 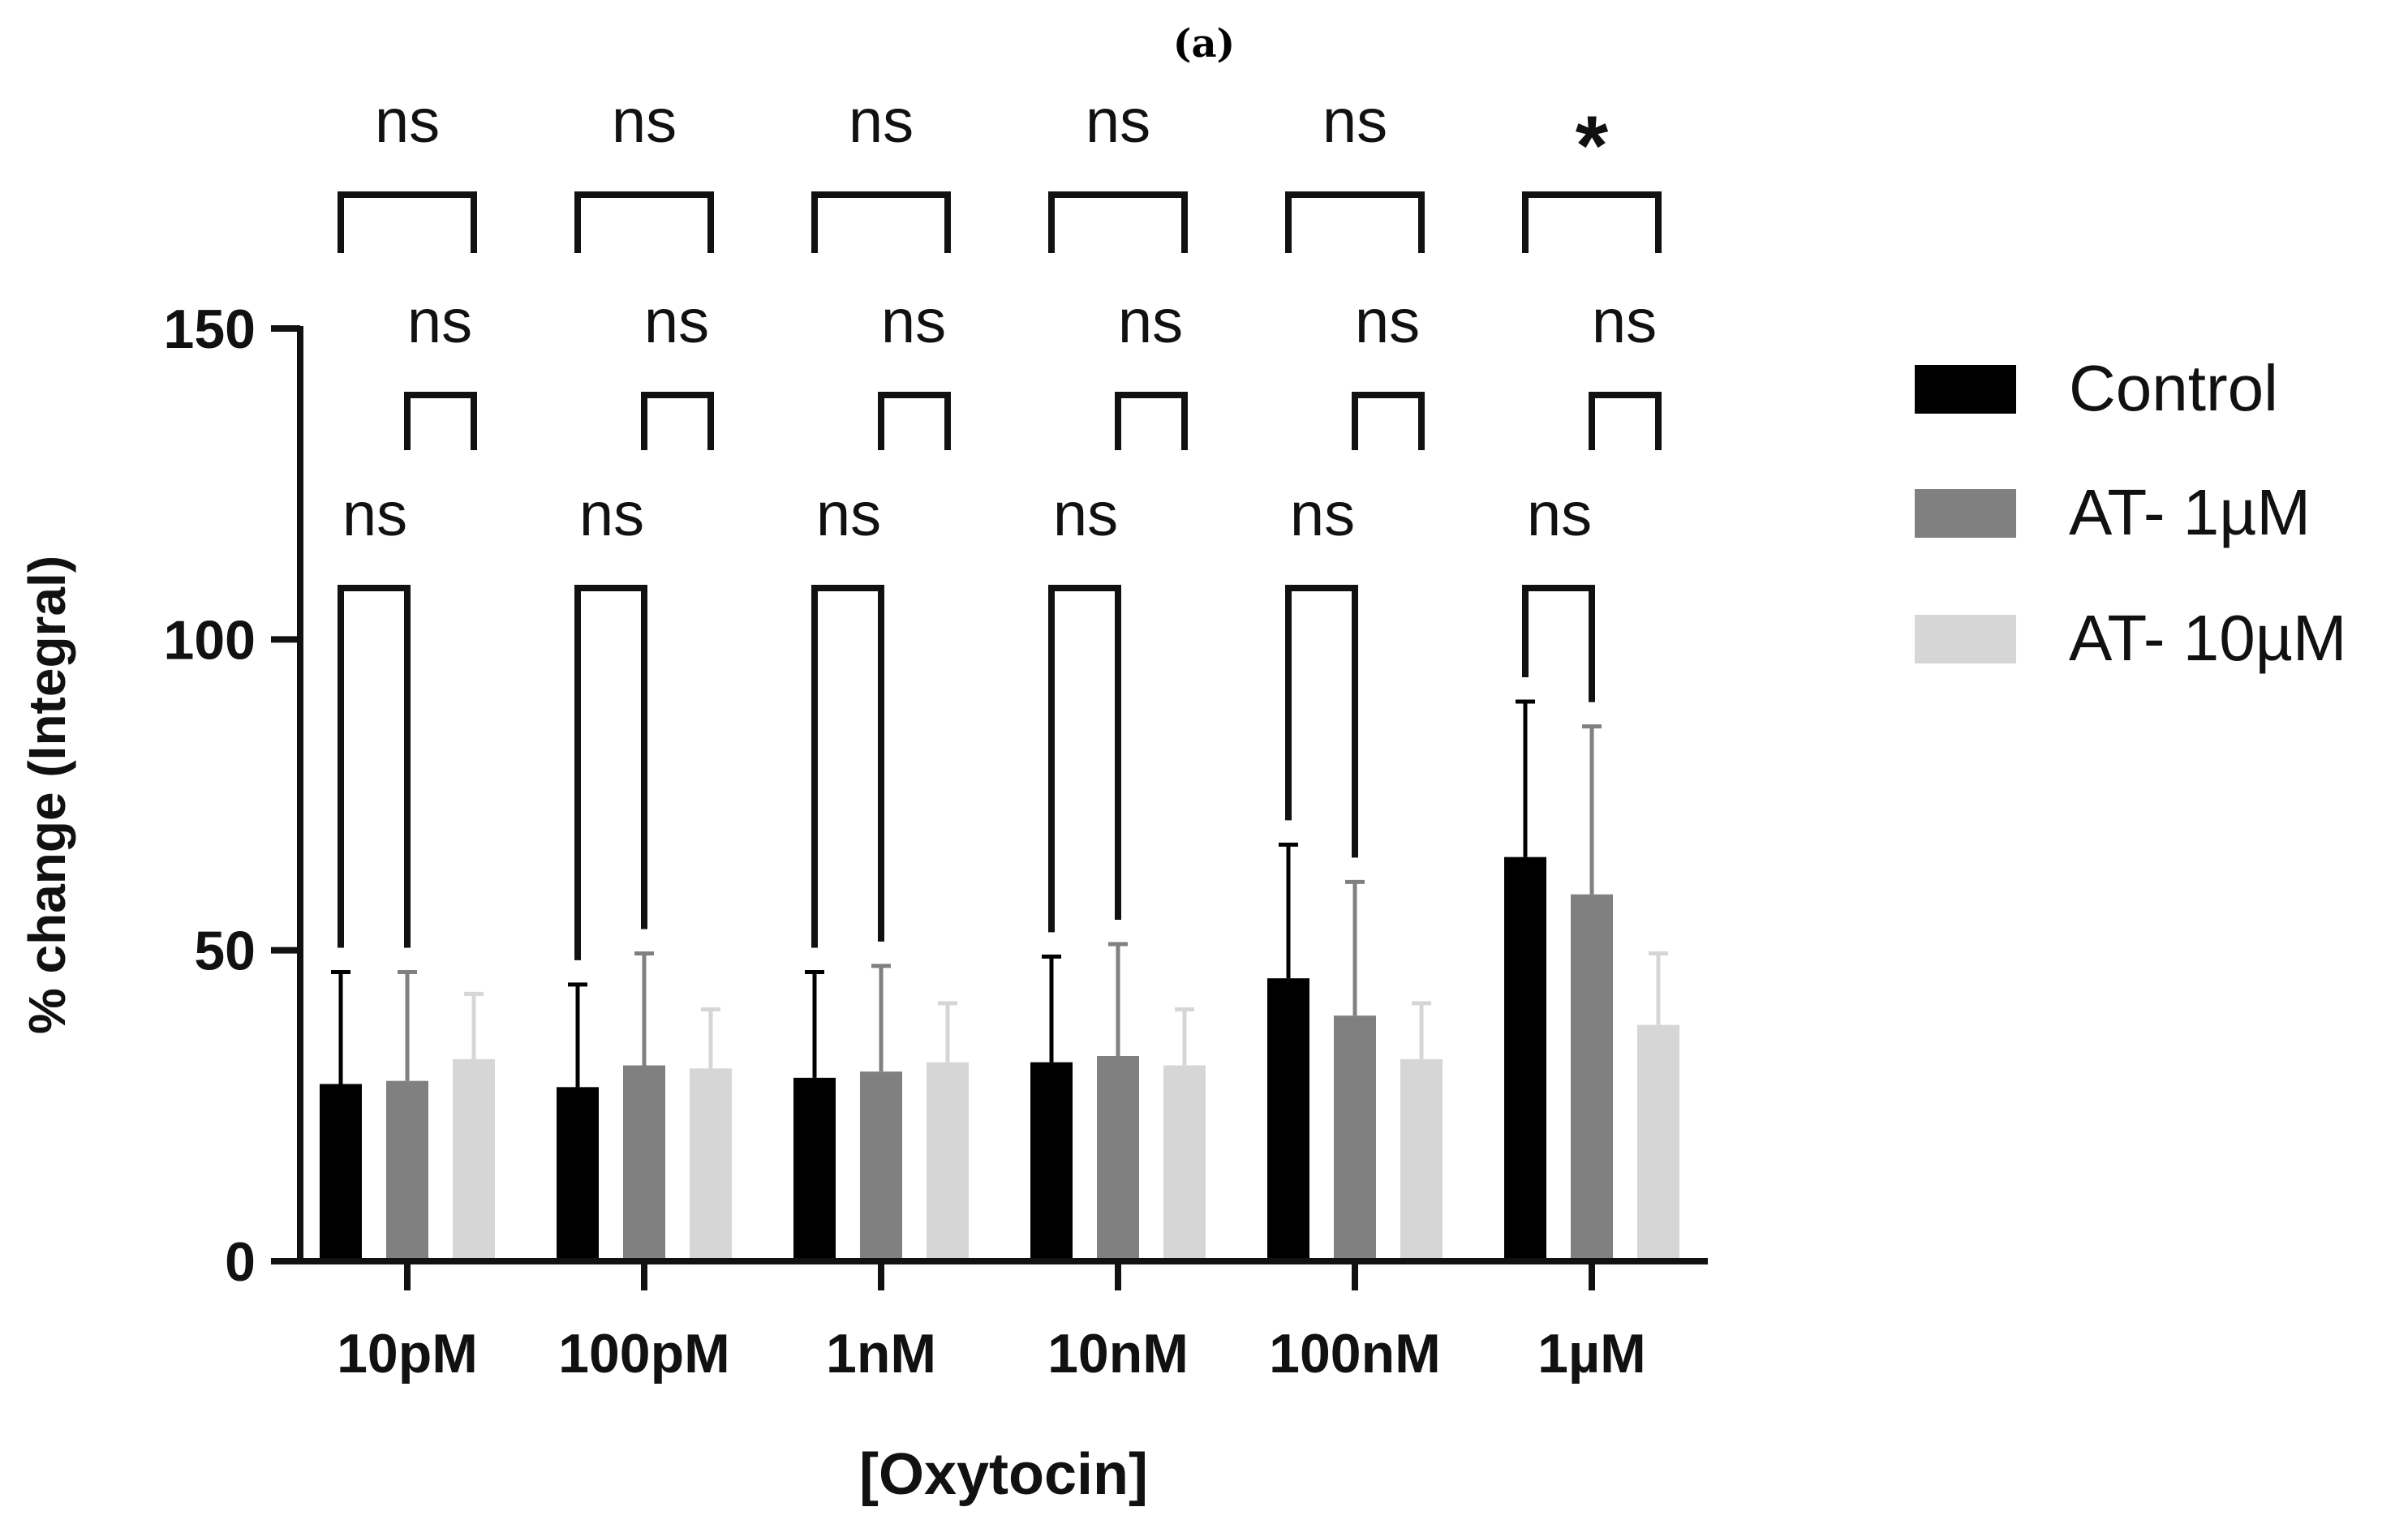 I want to click on legend: Control AT- 1µM AT- 10µM, so click(x=2130, y=513).